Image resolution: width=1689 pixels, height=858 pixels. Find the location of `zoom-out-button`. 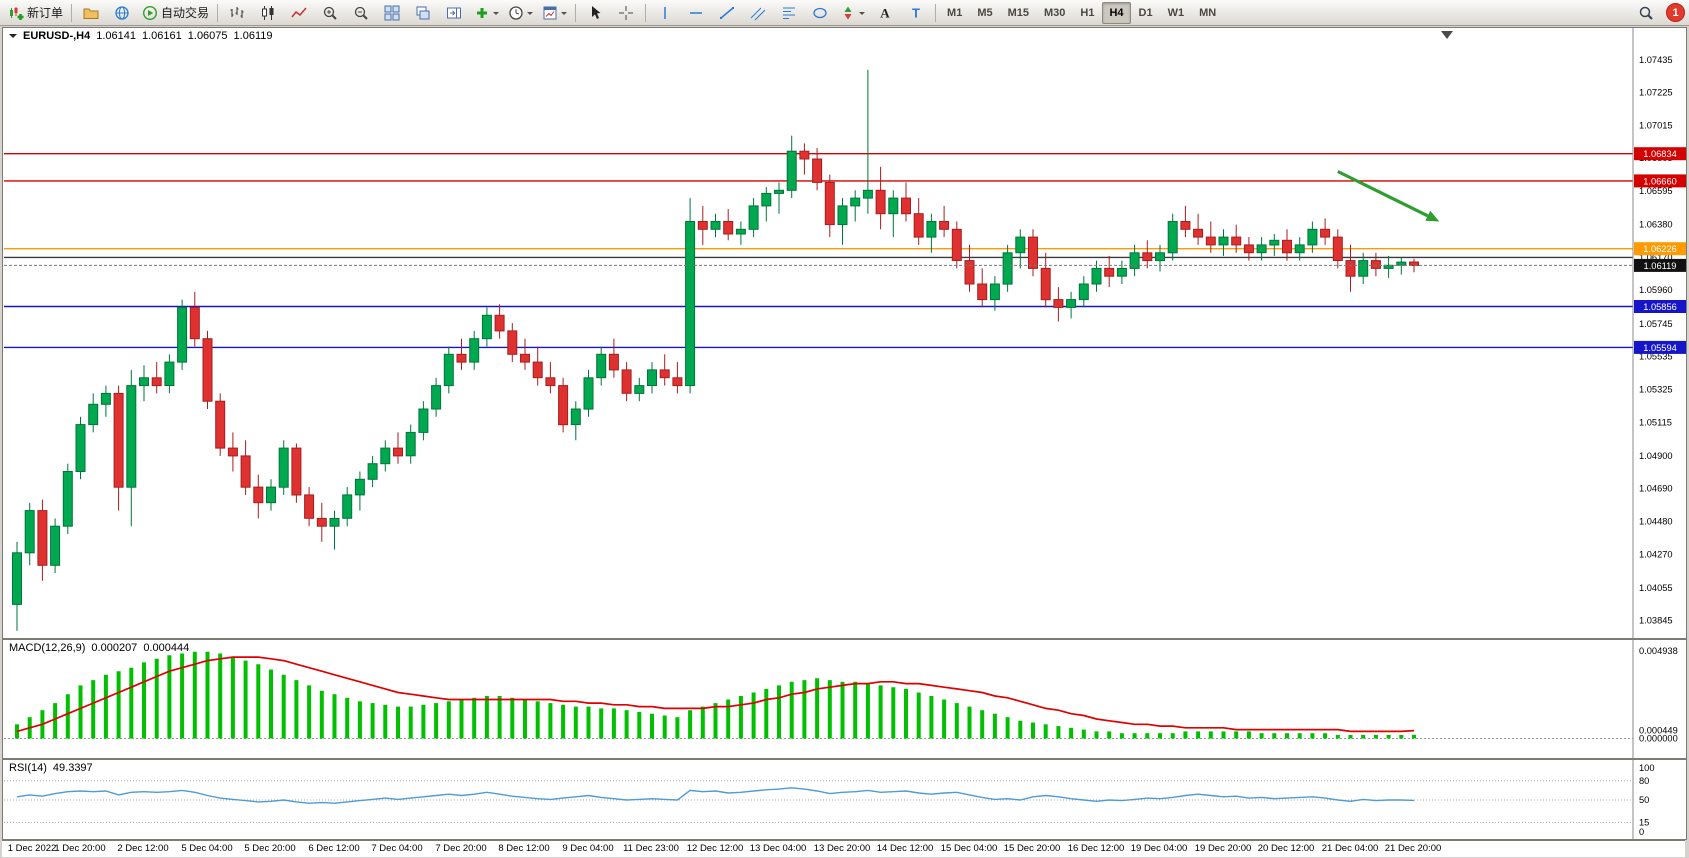

zoom-out-button is located at coordinates (361, 13).